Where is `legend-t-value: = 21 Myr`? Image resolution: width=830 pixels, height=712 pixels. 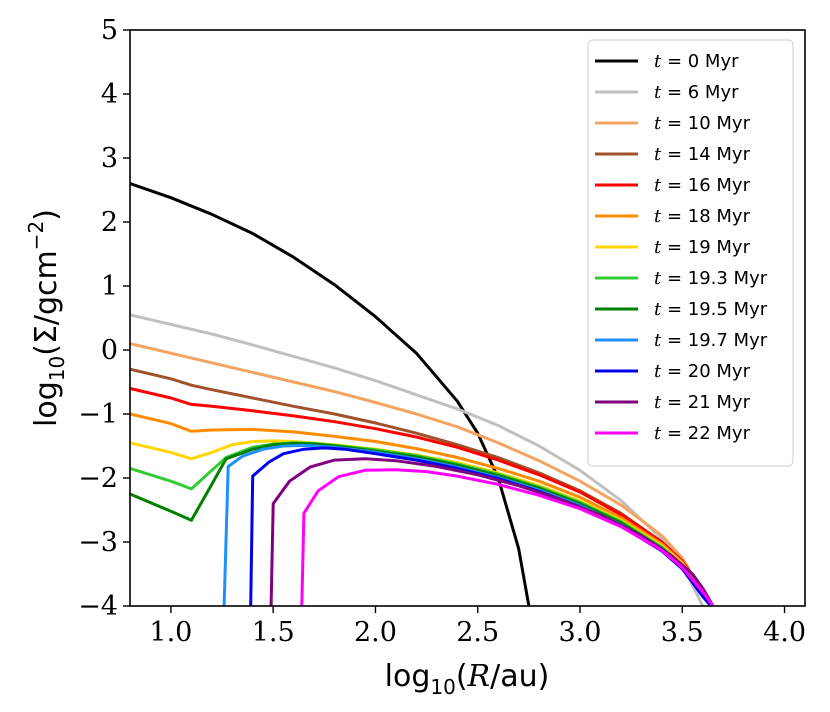 legend-t-value: = 21 Myr is located at coordinates (705, 402).